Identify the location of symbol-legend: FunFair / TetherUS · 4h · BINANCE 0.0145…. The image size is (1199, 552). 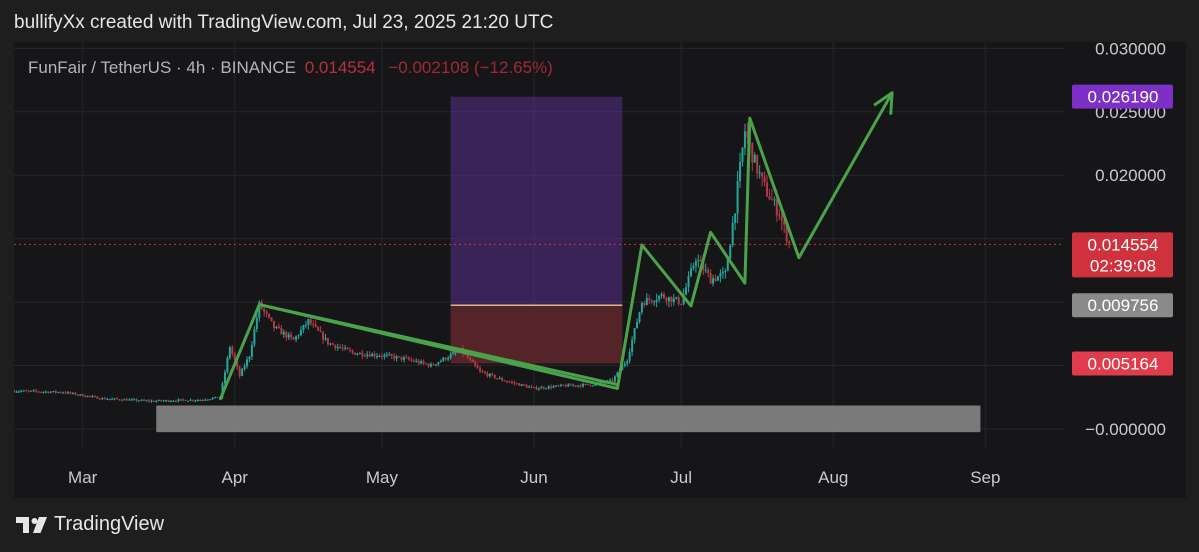
(290, 68).